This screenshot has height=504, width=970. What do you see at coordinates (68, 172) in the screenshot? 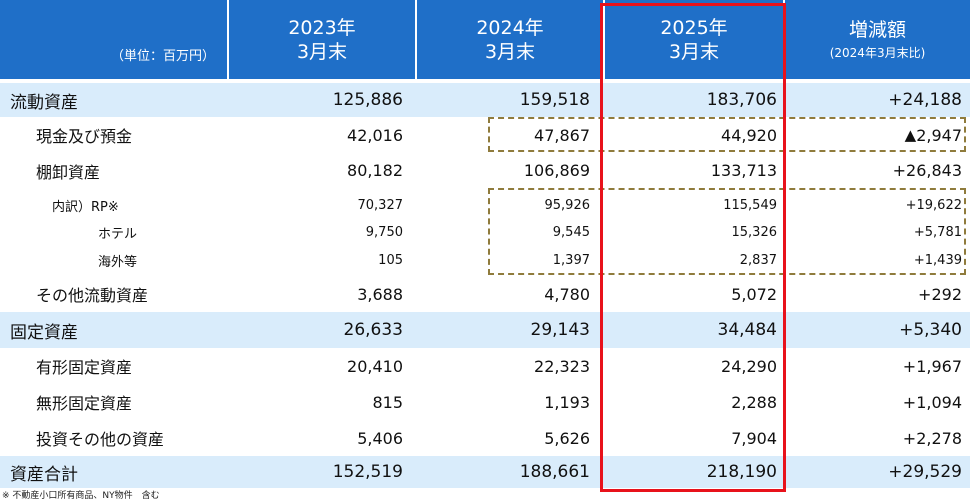
I see `row-label: 棚卸資産` at bounding box center [68, 172].